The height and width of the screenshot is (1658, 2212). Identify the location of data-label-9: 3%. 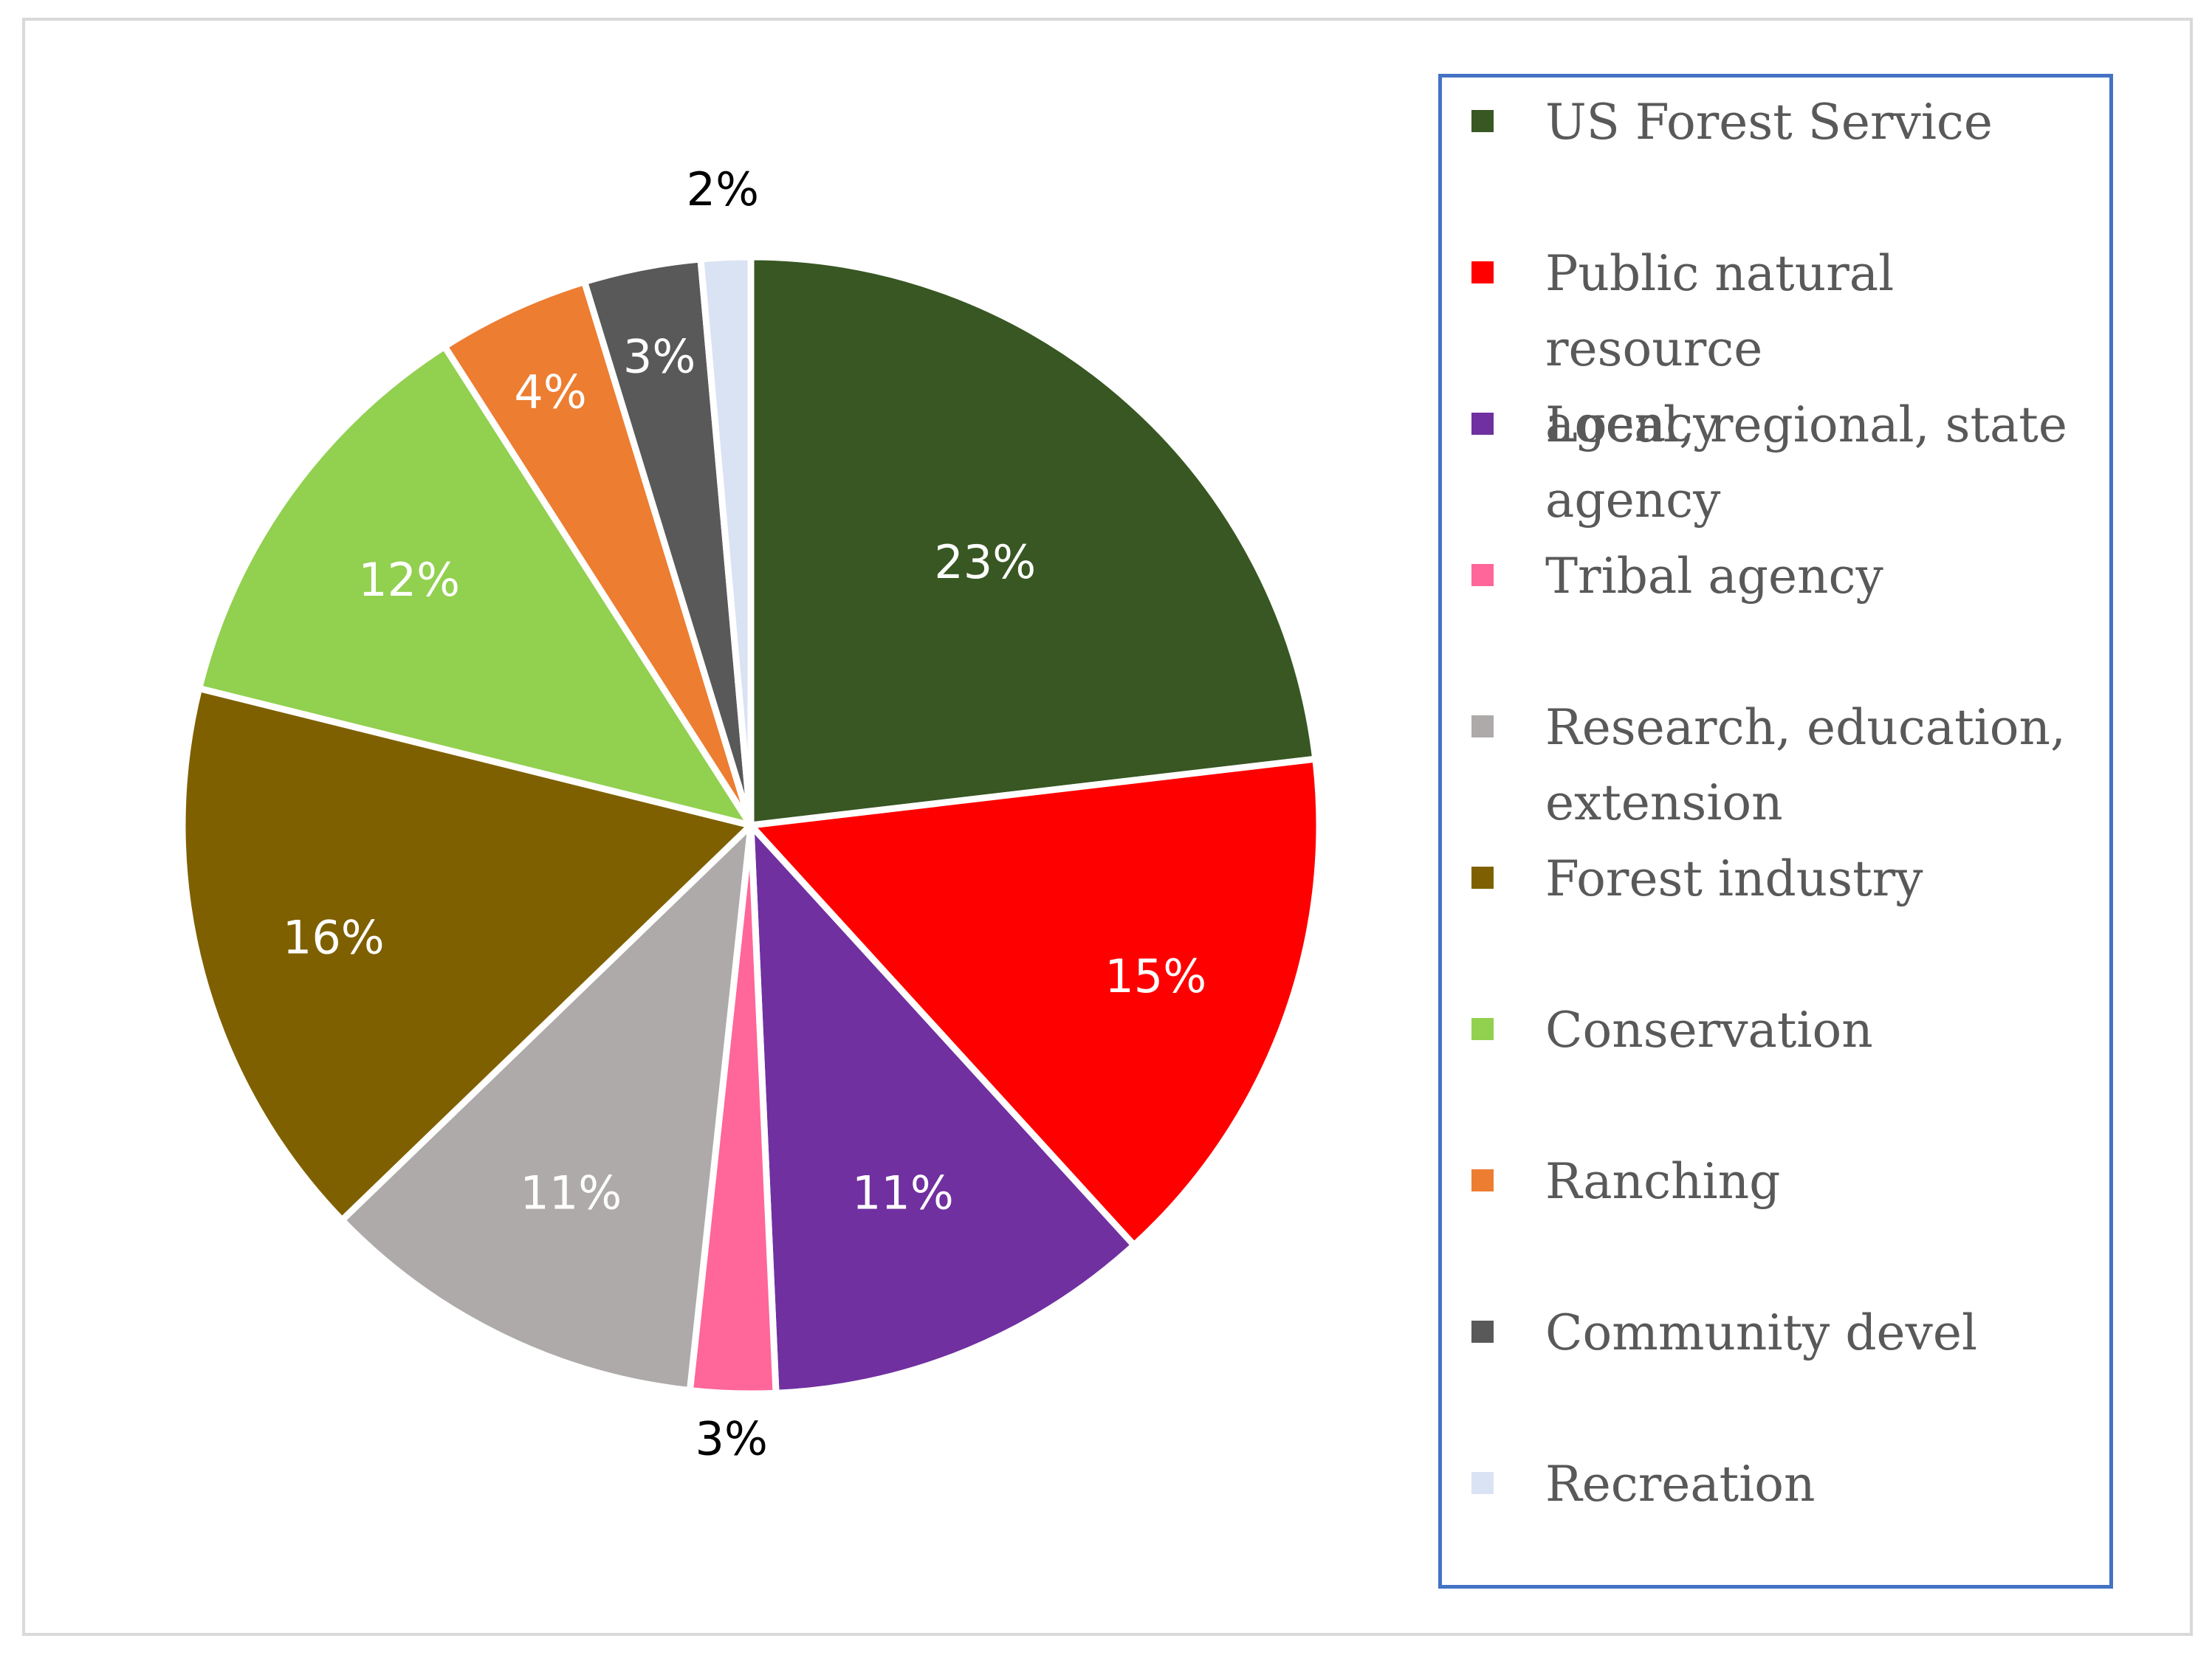
(659, 357).